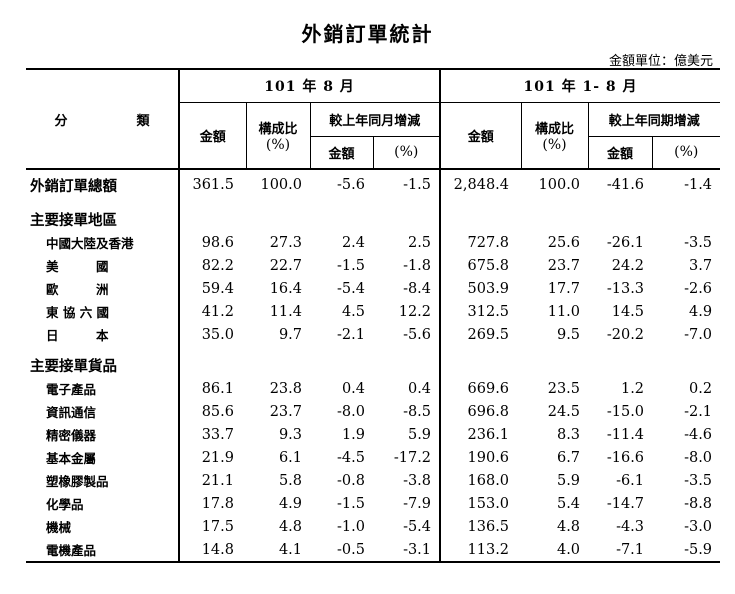 The height and width of the screenshot is (594, 735). I want to click on cell-value: 11.4, so click(285, 311).